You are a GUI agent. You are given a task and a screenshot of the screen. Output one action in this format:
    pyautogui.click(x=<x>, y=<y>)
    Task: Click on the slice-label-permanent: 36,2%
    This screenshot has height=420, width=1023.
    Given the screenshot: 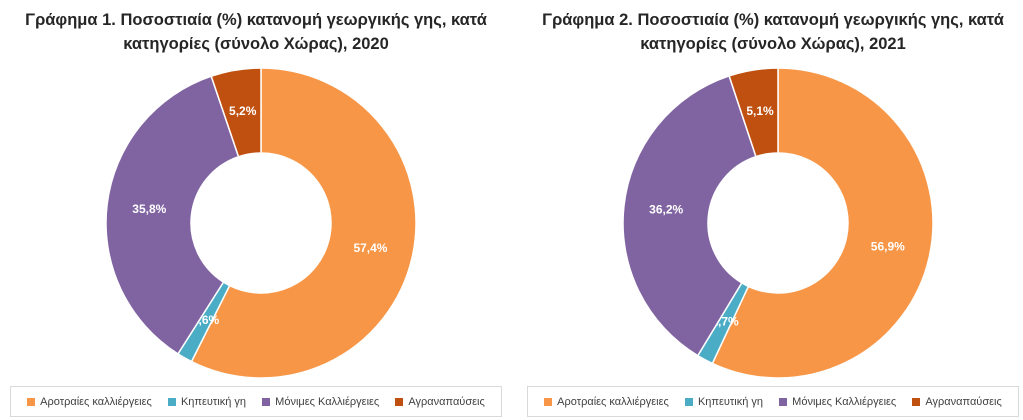 What is the action you would take?
    pyautogui.click(x=666, y=210)
    